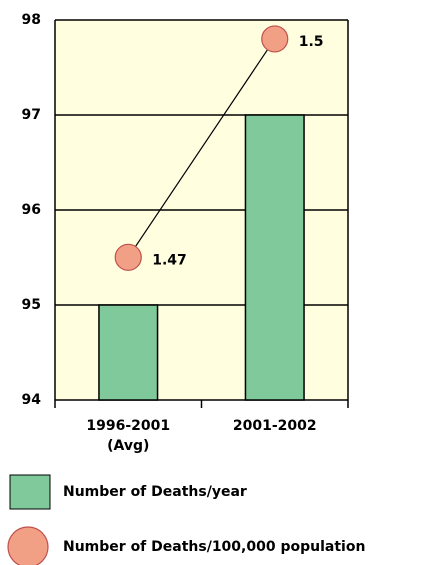 Image resolution: width=430 pixels, height=565 pixels. I want to click on line, so click(201, 148).